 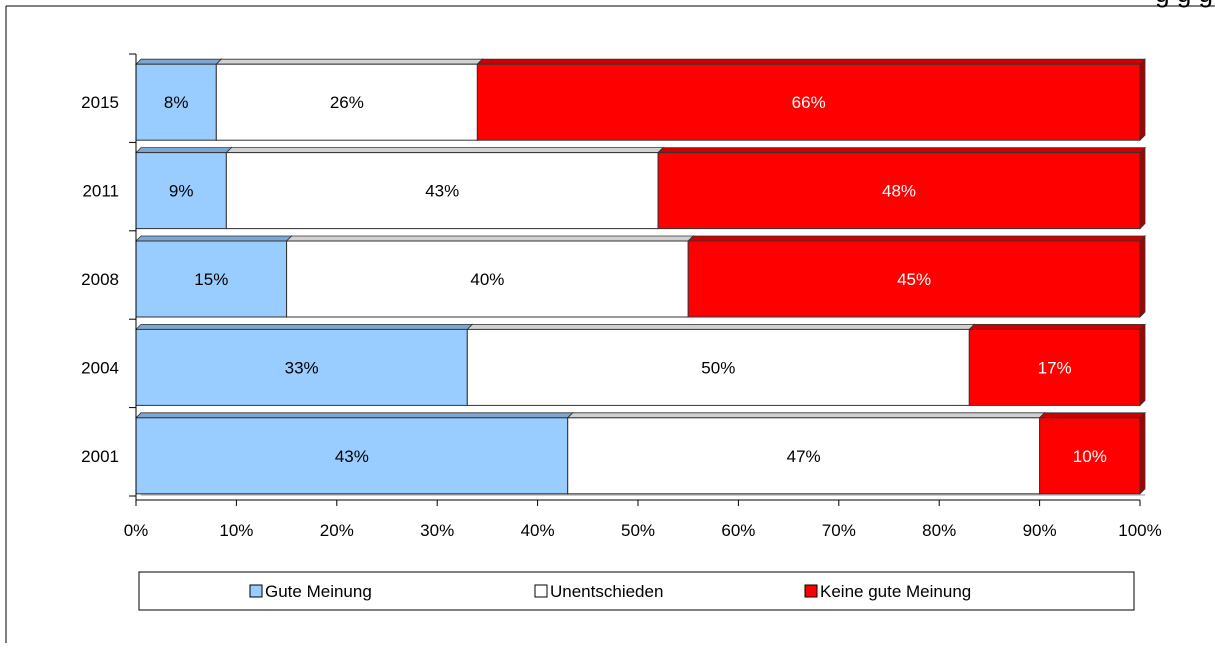 What do you see at coordinates (437, 530) in the screenshot?
I see `x-tick-label-30: 30%` at bounding box center [437, 530].